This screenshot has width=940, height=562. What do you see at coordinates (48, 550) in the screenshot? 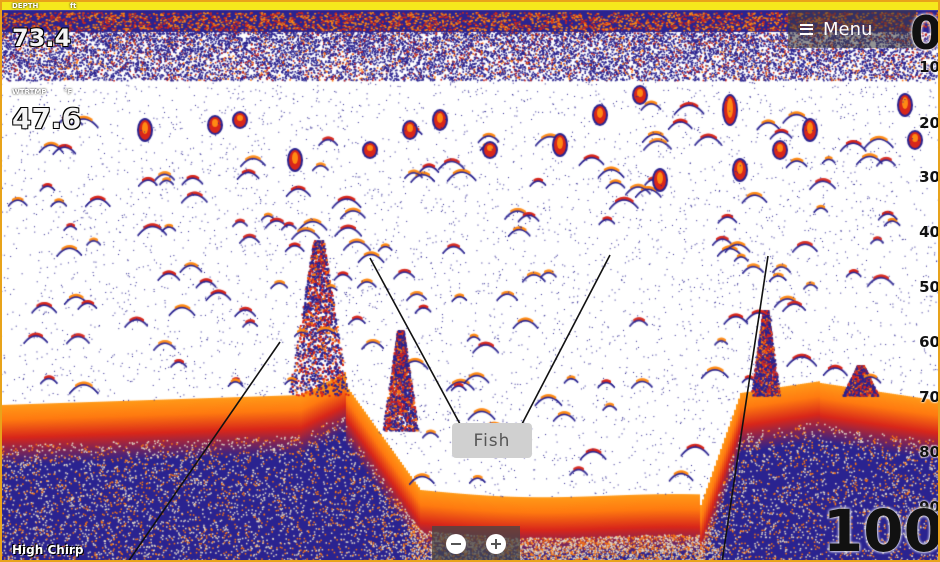
I see `frequency-label: High Chirp` at bounding box center [48, 550].